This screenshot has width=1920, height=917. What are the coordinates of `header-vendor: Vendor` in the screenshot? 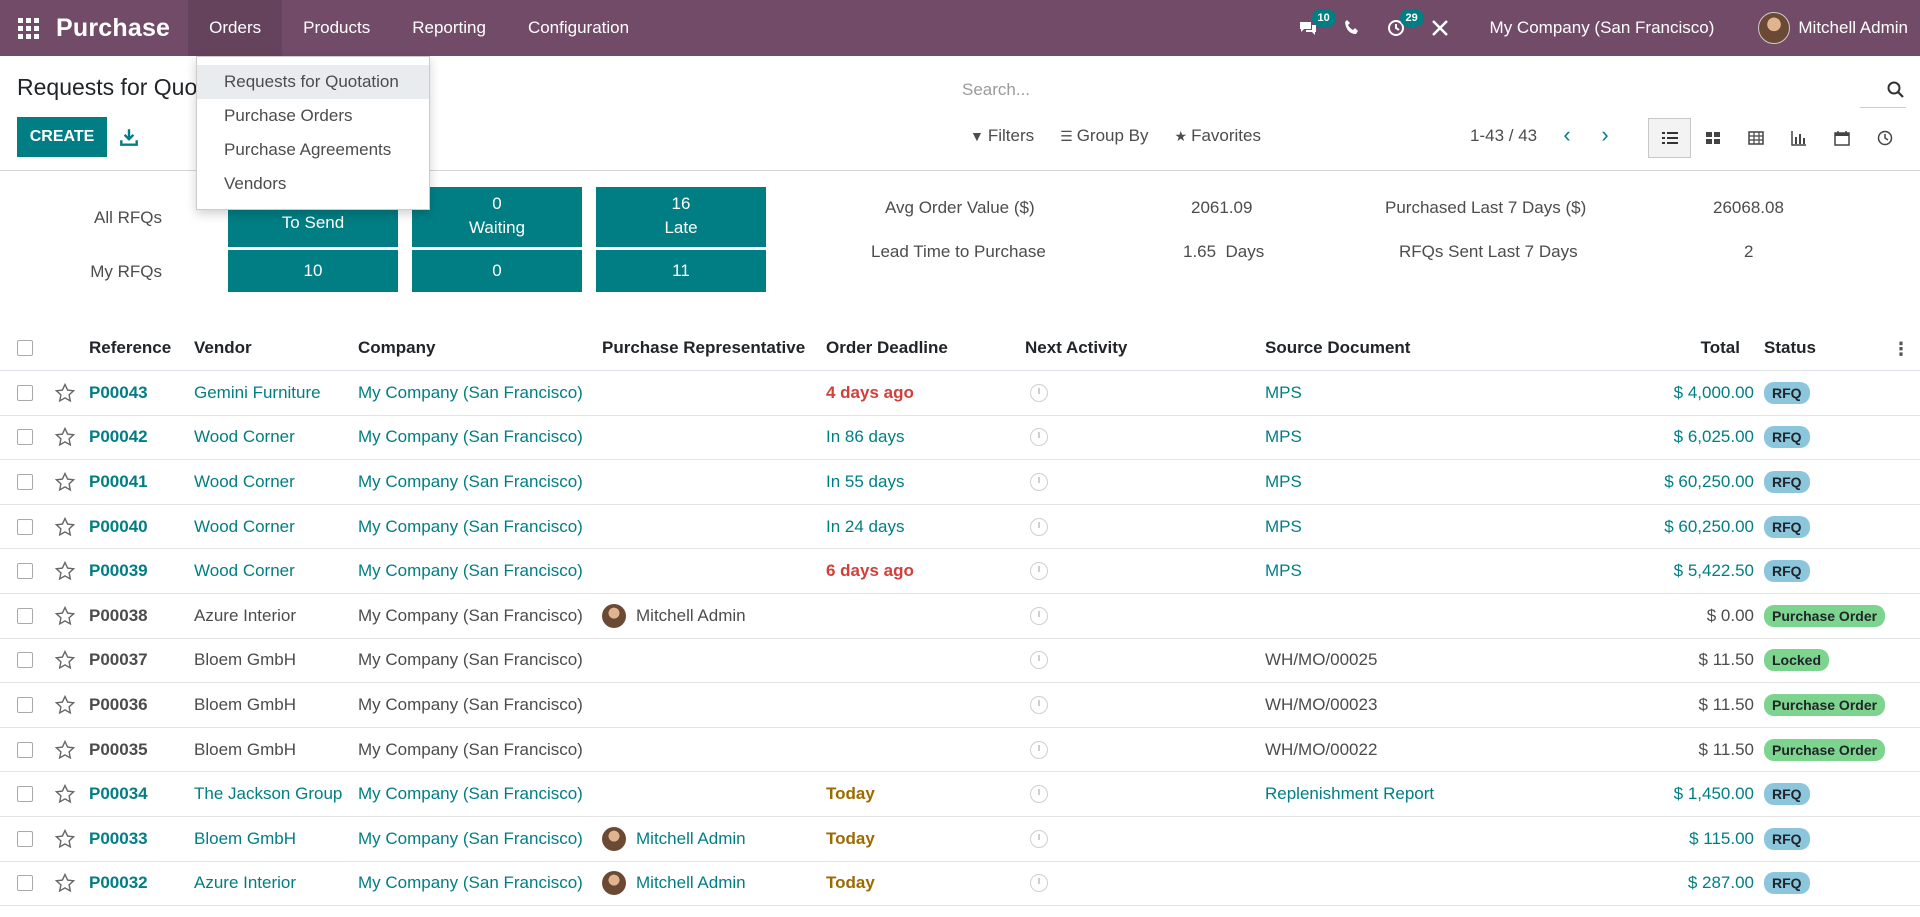 It's located at (223, 347).